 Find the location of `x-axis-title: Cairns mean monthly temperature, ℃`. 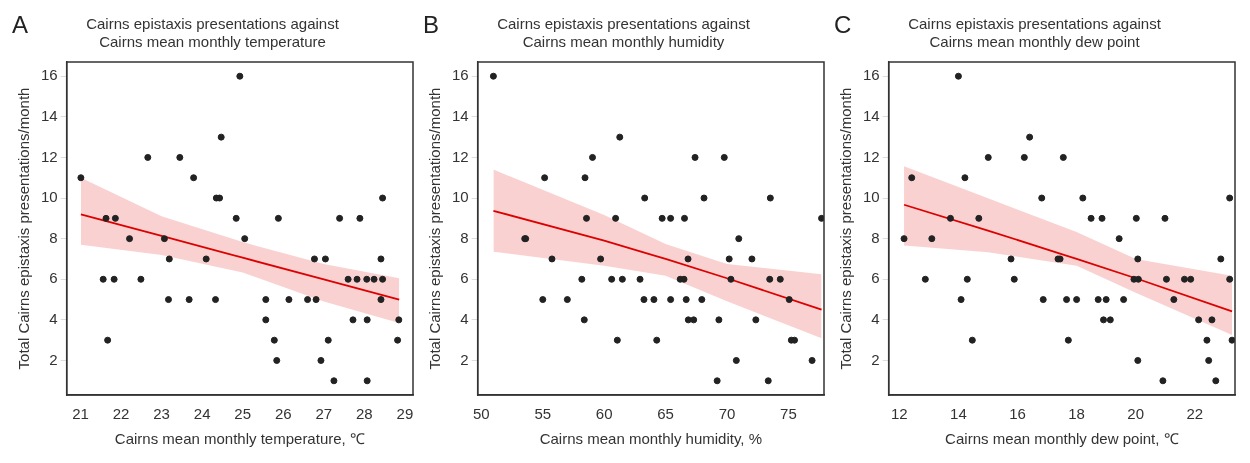

x-axis-title: Cairns mean monthly temperature, ℃ is located at coordinates (239, 439).